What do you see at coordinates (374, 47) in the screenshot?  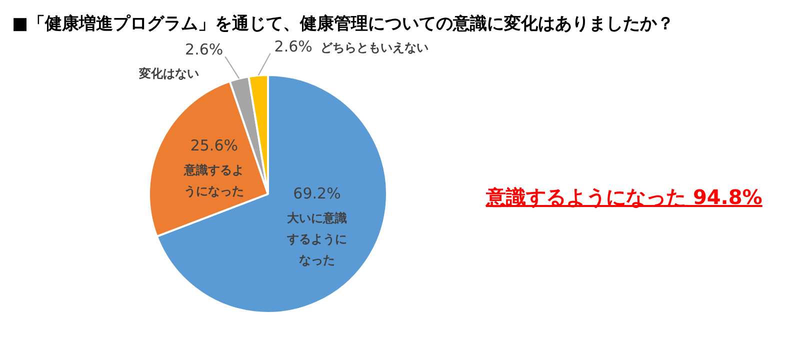 I see `slice-label: どちらともいえない` at bounding box center [374, 47].